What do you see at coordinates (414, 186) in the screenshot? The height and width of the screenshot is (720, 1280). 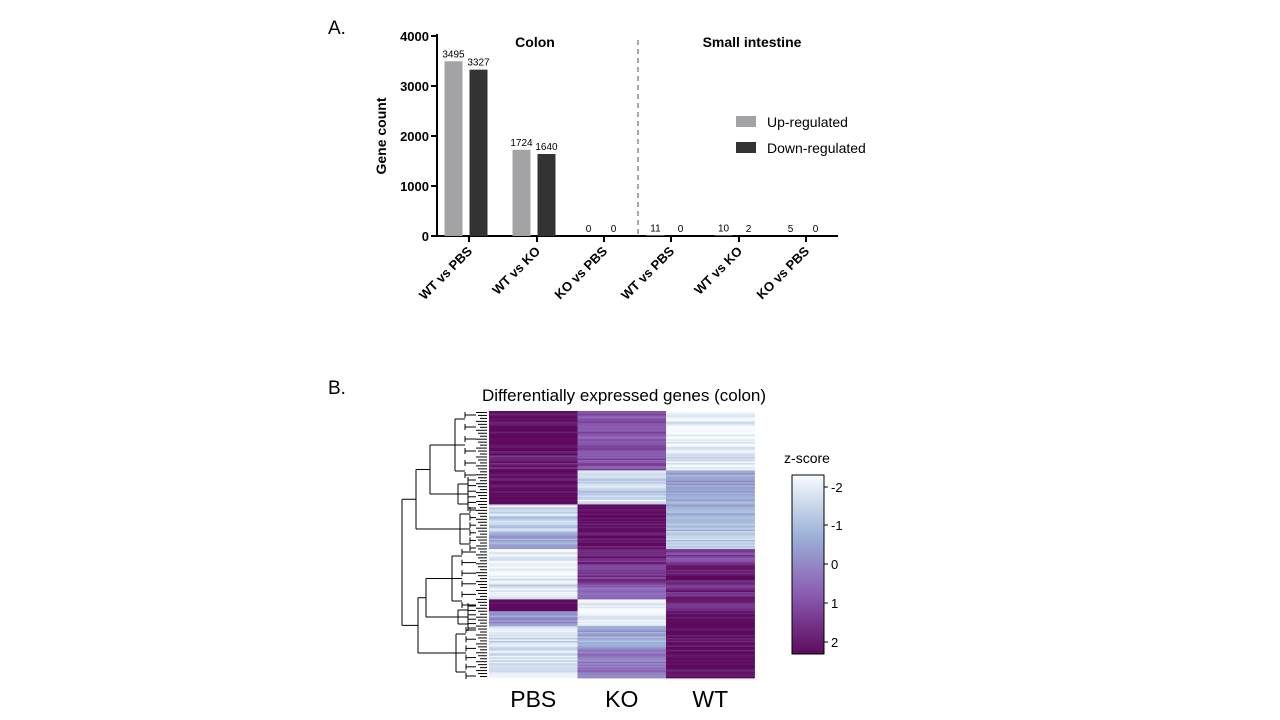 I see `y-tick-label: 1000` at bounding box center [414, 186].